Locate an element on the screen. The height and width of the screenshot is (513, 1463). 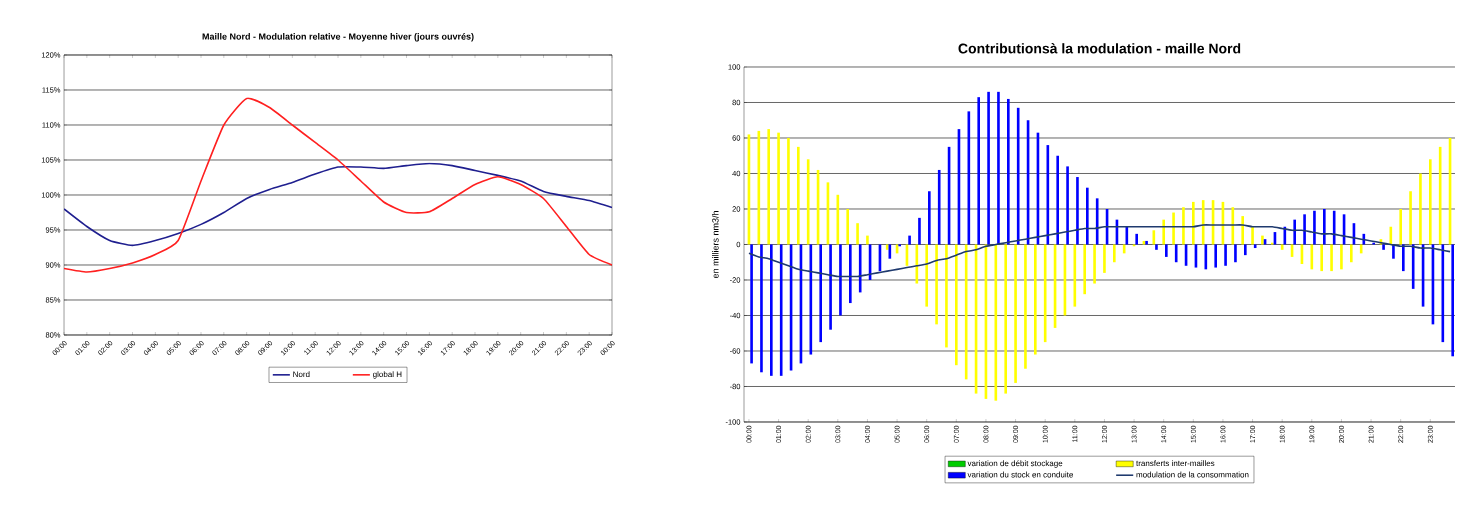
legend-label: variation du stock en conduite is located at coordinates (1020, 474).